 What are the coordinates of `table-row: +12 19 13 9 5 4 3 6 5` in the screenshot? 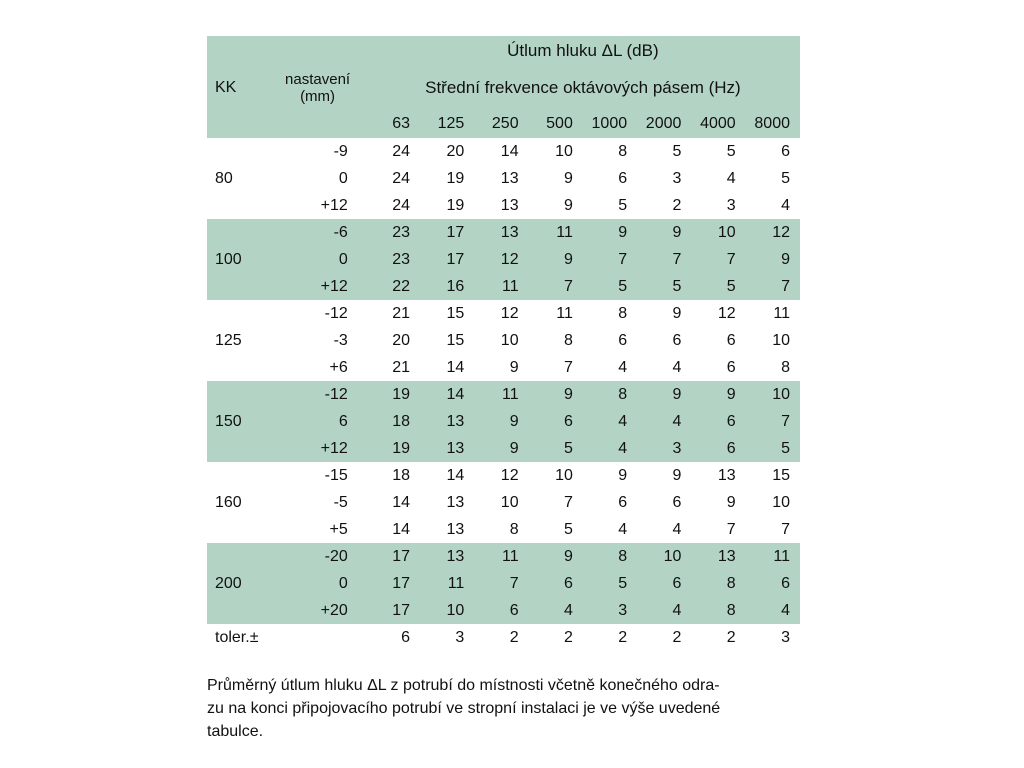 It's located at (503, 448).